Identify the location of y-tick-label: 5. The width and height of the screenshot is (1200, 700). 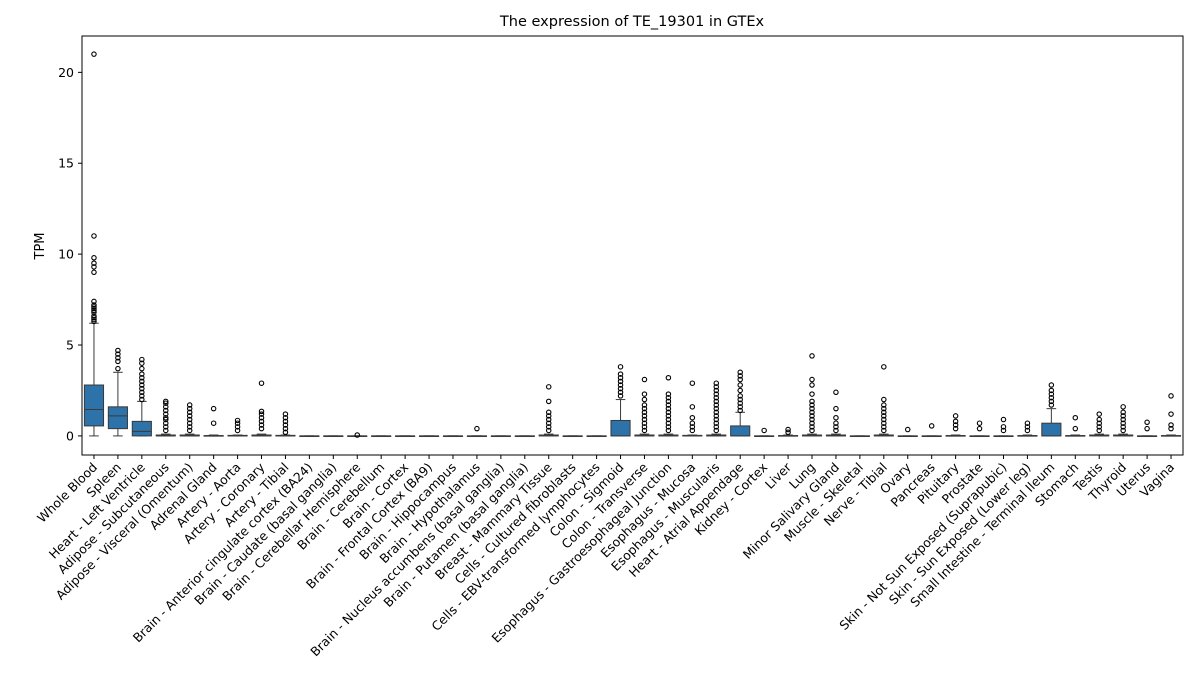
(70, 345).